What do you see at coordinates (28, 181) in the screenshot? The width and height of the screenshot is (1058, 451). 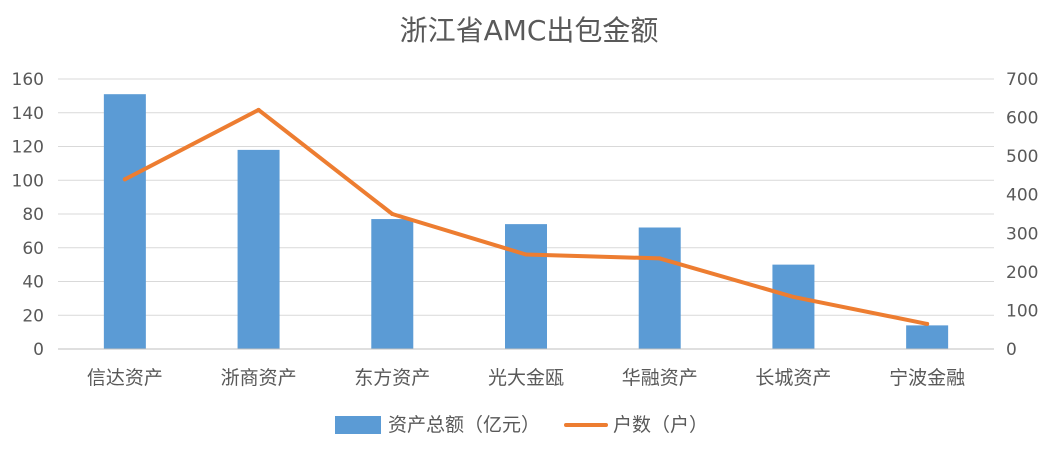 I see `left-tick-label: 100` at bounding box center [28, 181].